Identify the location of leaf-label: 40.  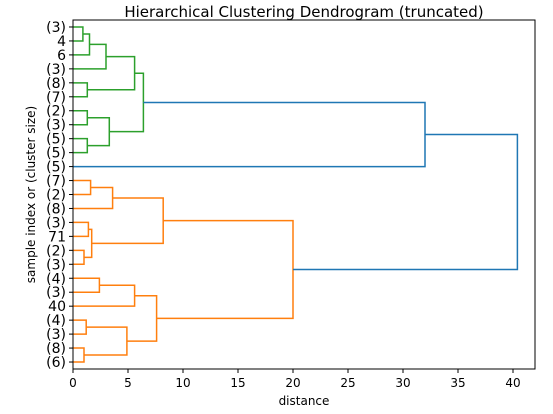
(57, 307).